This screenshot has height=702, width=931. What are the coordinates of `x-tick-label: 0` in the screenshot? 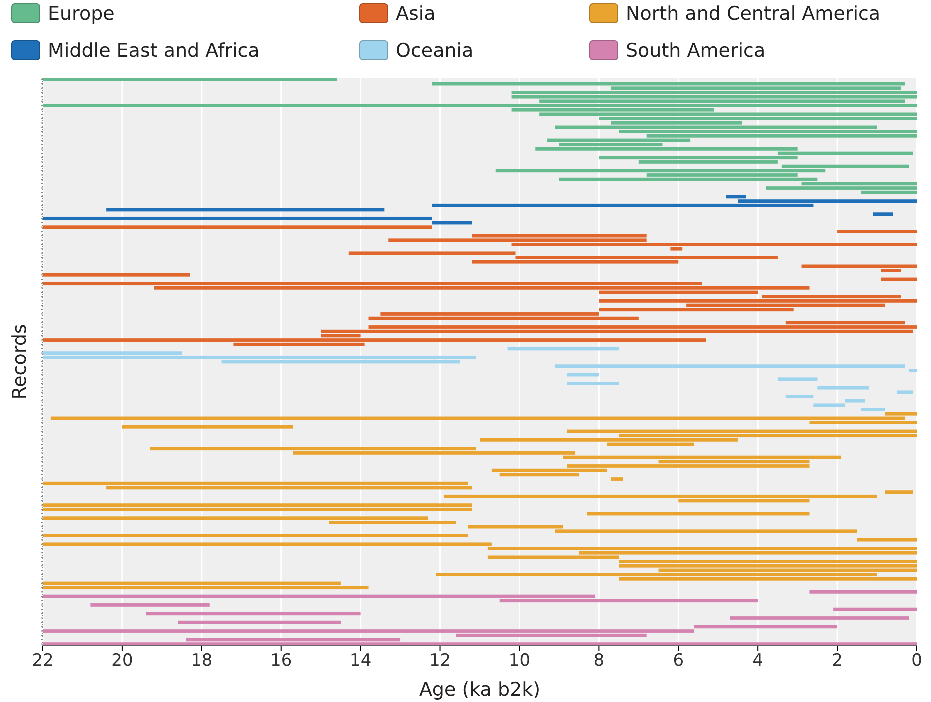 It's located at (917, 661).